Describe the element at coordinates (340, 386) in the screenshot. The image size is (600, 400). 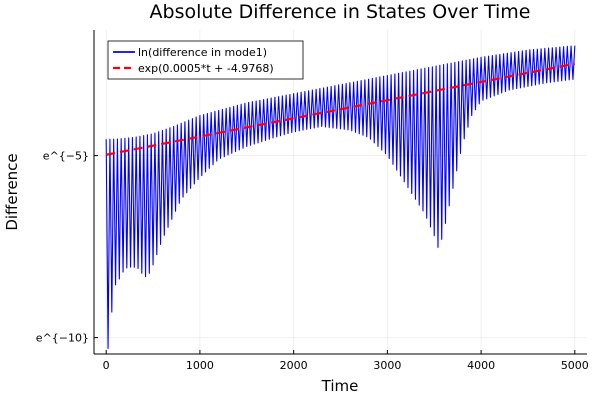
I see `x-axis-label: Time` at that location.